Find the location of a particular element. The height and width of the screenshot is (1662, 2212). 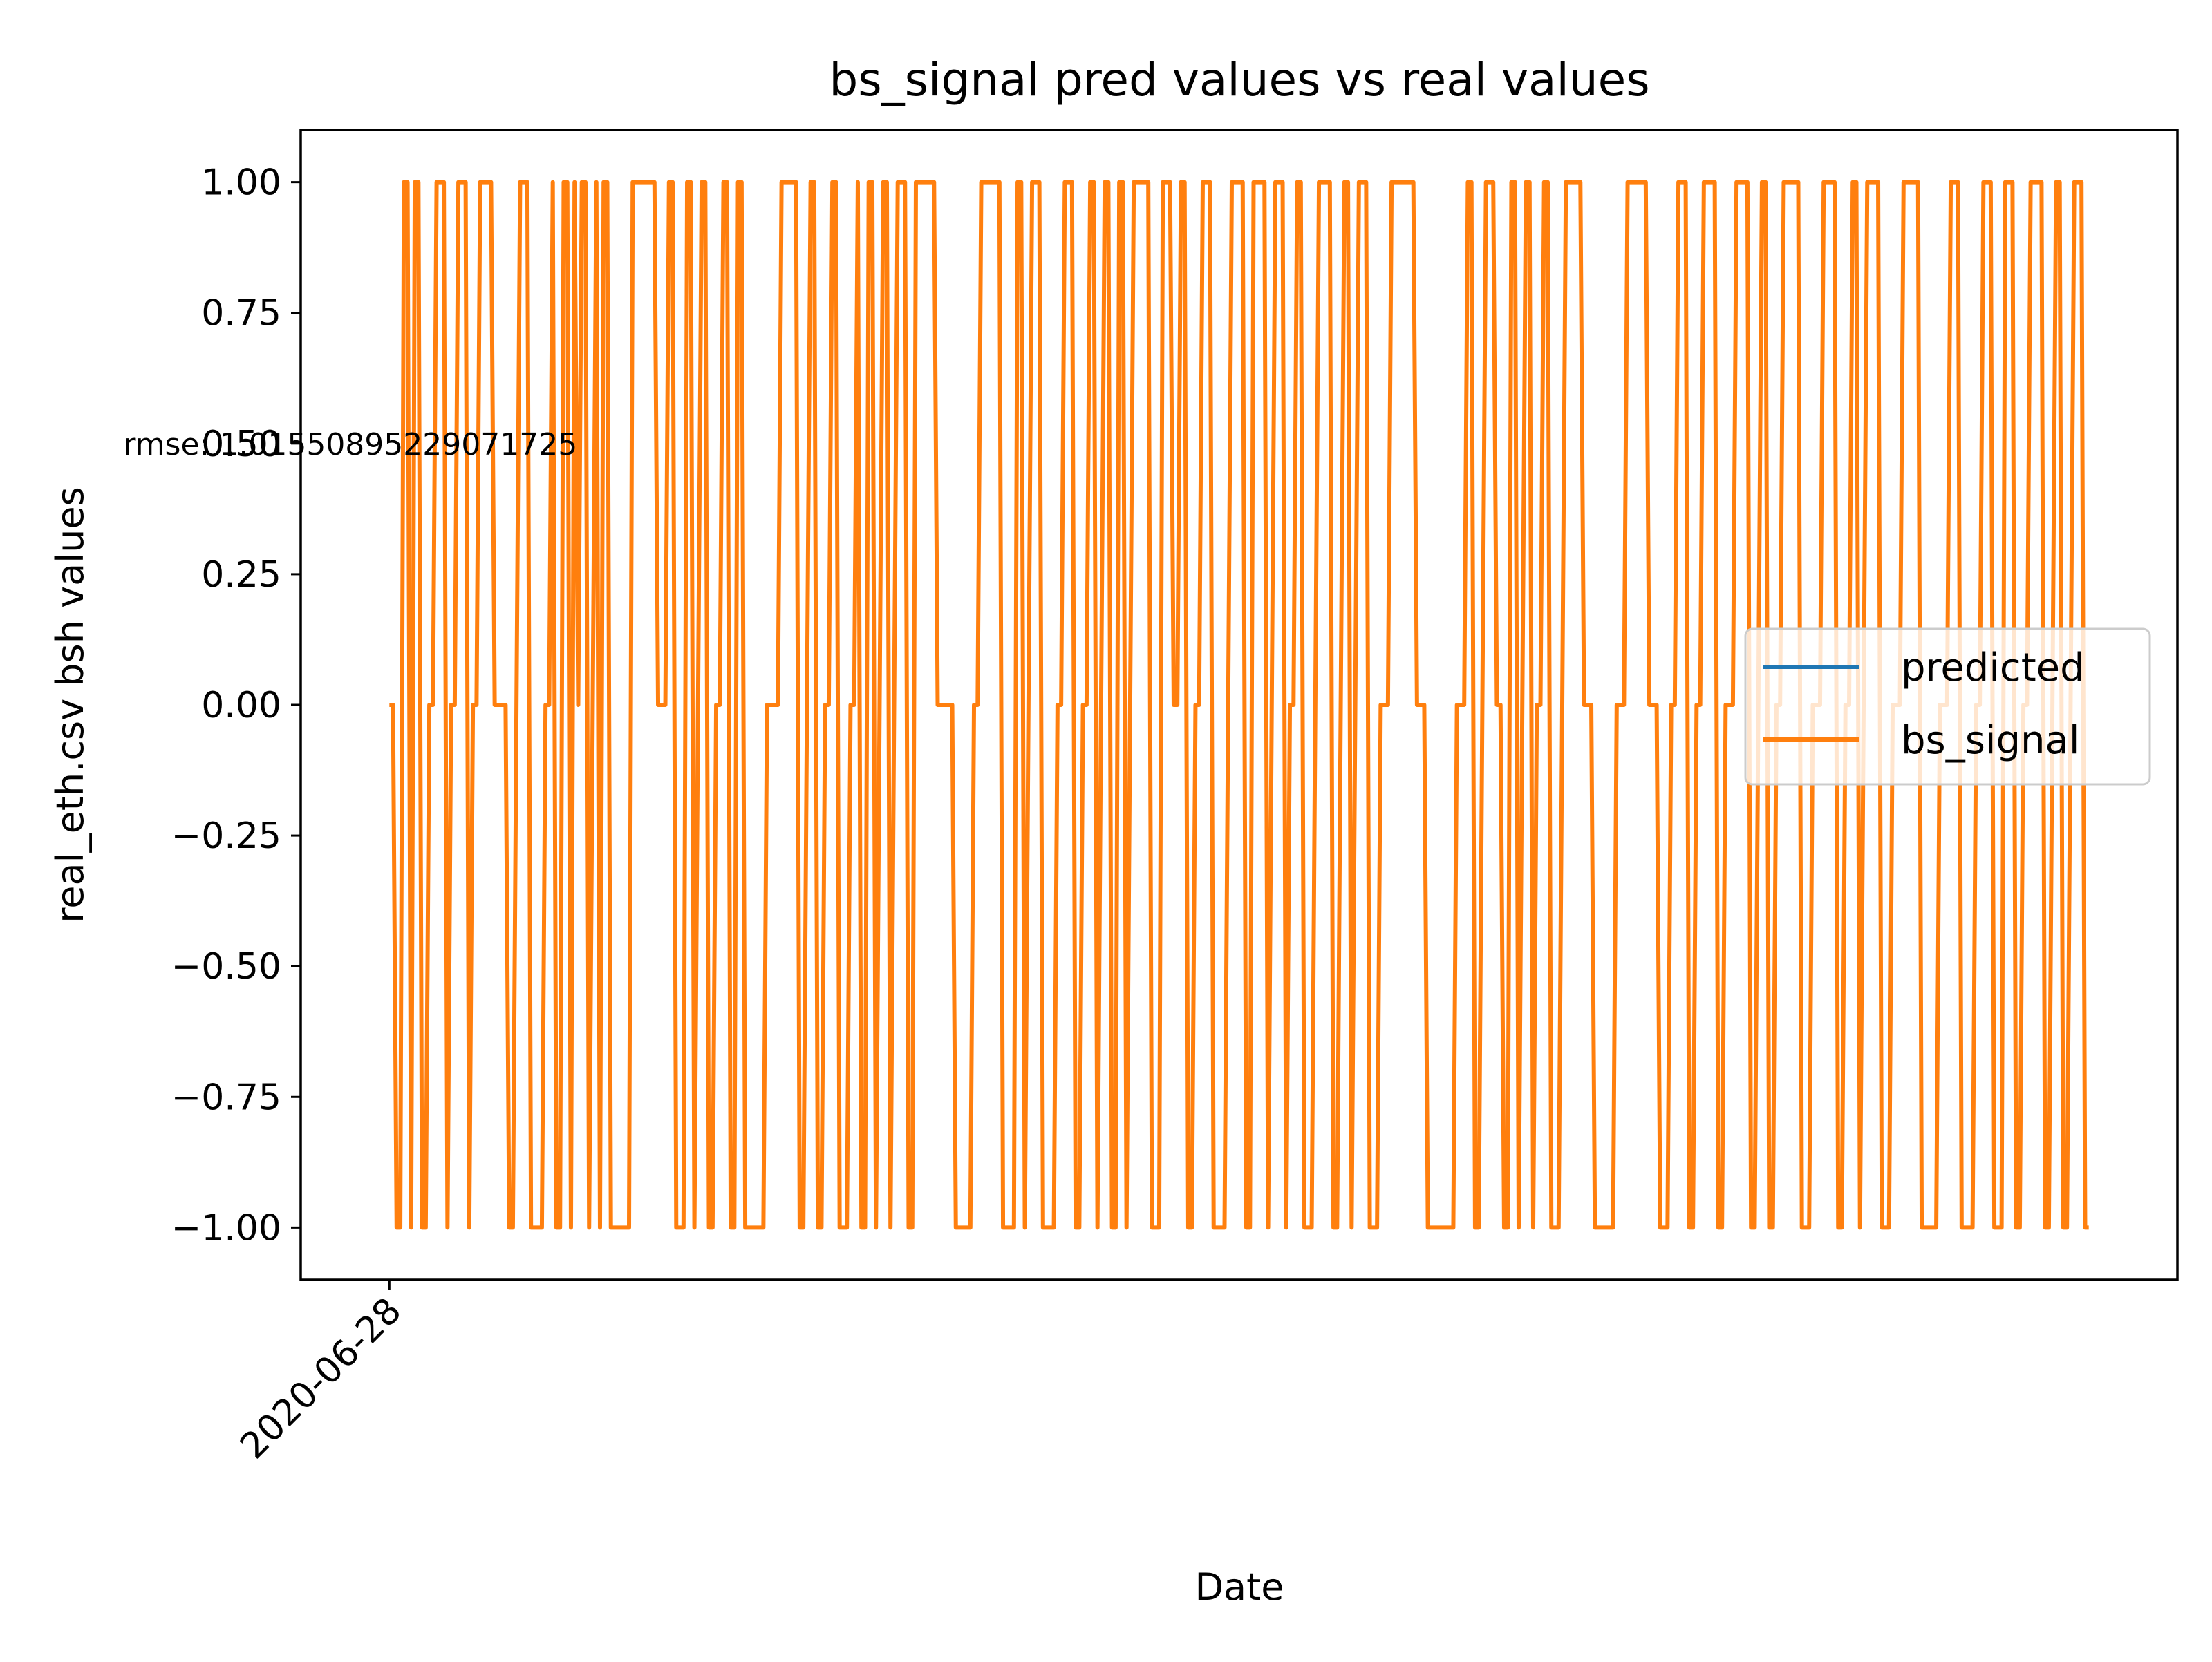

y-tick-label: 1.00 is located at coordinates (241, 183).